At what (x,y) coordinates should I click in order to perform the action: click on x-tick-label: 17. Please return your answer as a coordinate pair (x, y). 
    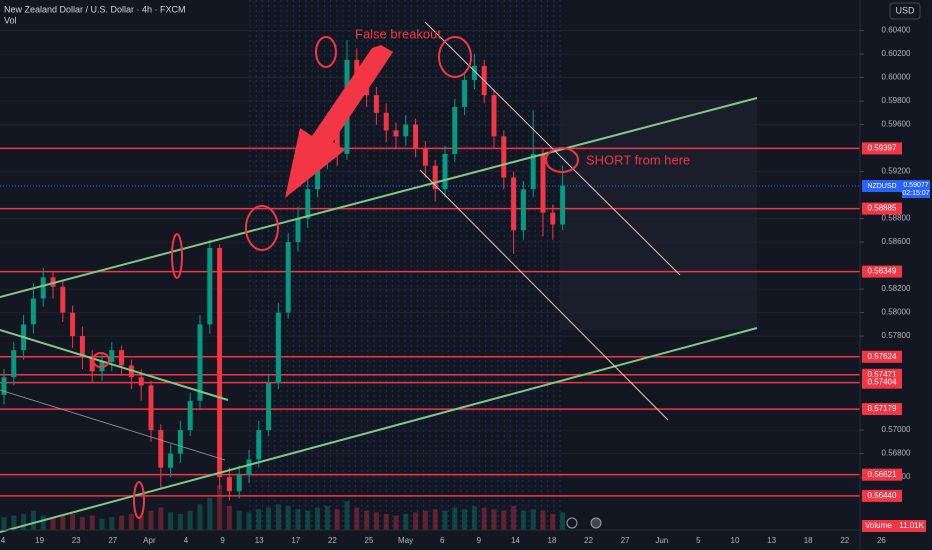
    Looking at the image, I should click on (295, 540).